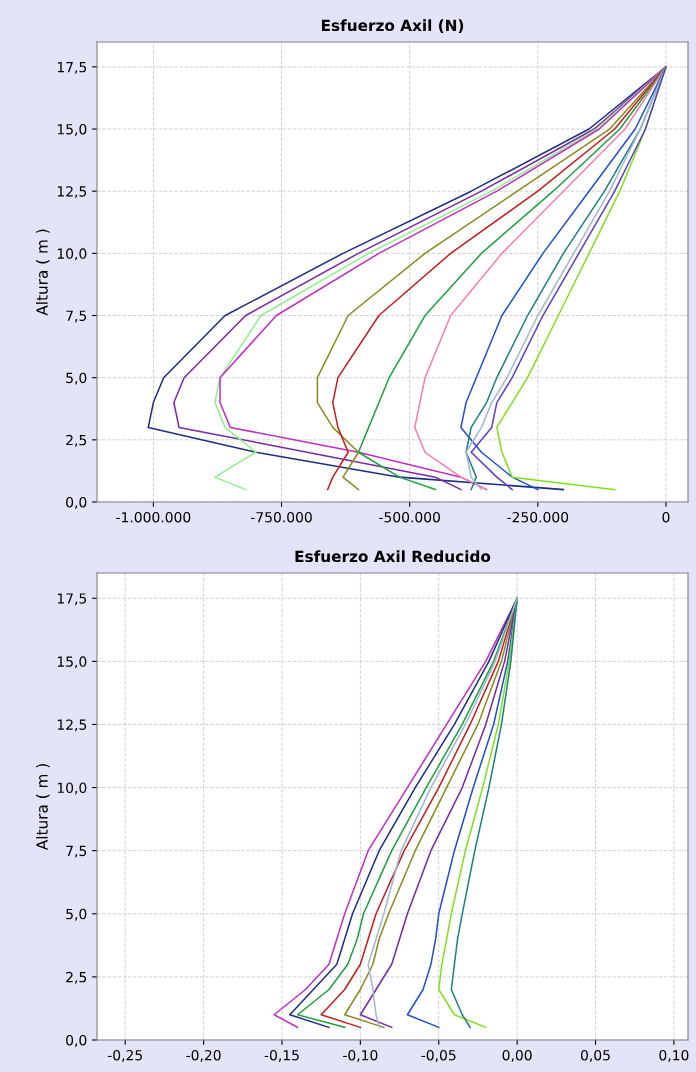  What do you see at coordinates (517, 1055) in the screenshot?
I see `x-tick-label: 0,00` at bounding box center [517, 1055].